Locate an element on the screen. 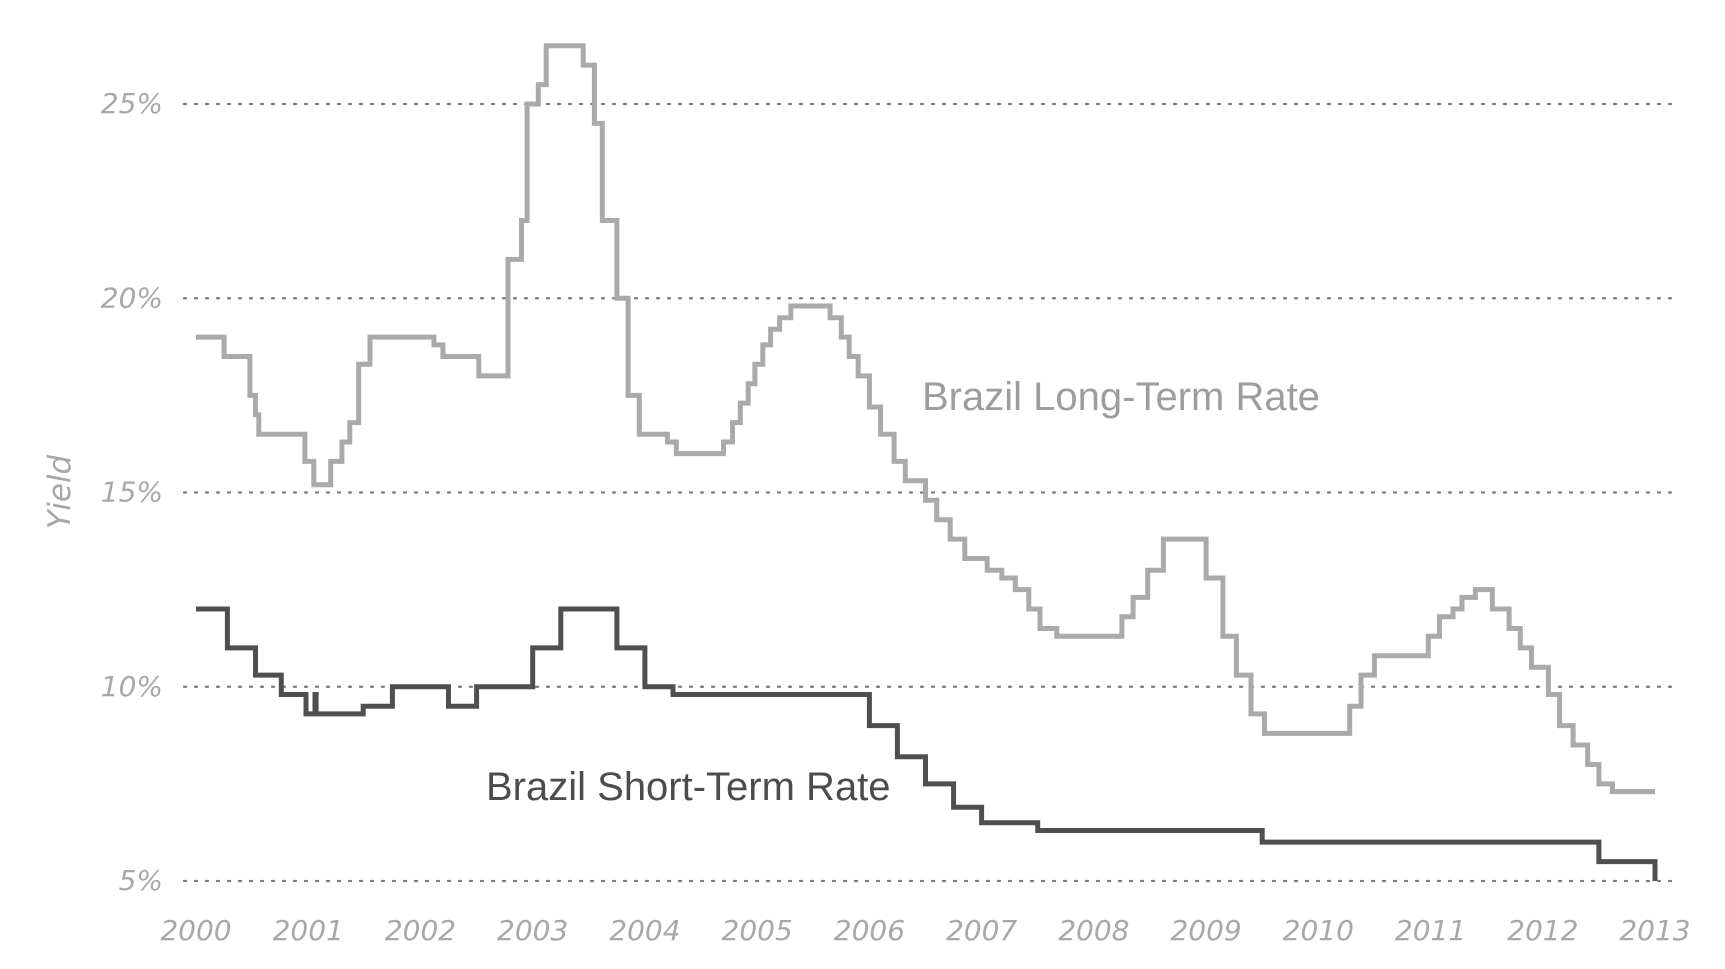  series-label-long-term: Brazil Long-Term Rate is located at coordinates (1121, 397).